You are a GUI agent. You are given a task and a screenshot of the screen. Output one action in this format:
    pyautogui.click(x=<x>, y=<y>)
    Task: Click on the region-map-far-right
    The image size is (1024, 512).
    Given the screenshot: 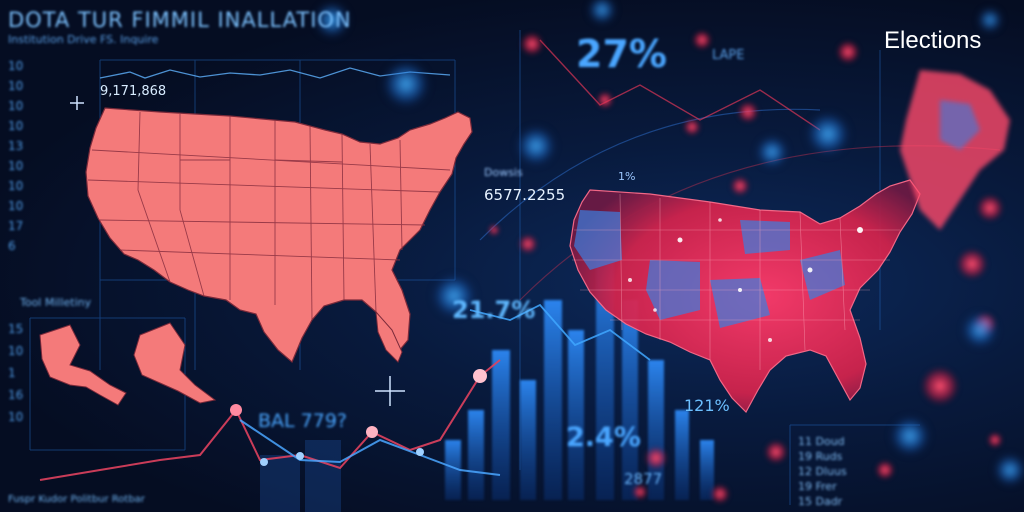 What is the action you would take?
    pyautogui.click(x=955, y=150)
    